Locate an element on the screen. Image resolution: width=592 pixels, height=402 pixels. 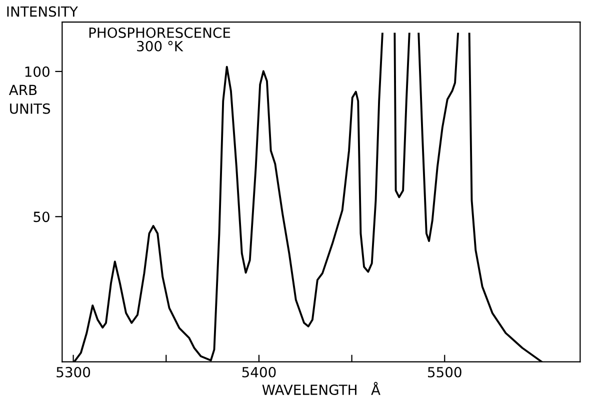
y-tick-label: 100 is located at coordinates (37, 71).